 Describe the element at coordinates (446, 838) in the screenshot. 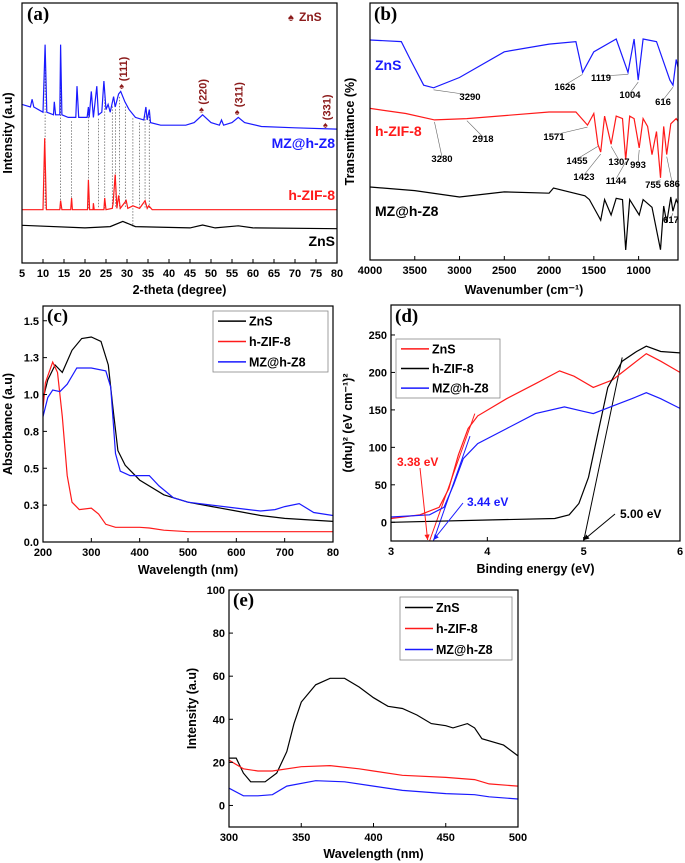

I see `x-tick-label: 450` at that location.